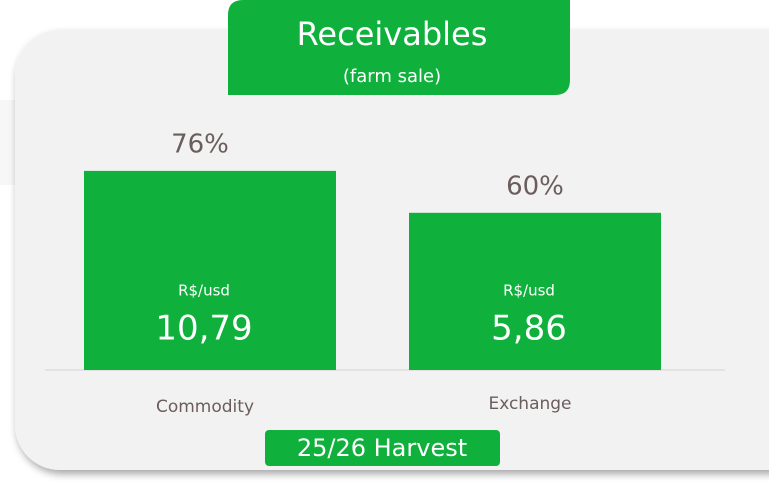 This screenshot has width=769, height=484. What do you see at coordinates (535, 186) in the screenshot?
I see `value-label: 60%` at bounding box center [535, 186].